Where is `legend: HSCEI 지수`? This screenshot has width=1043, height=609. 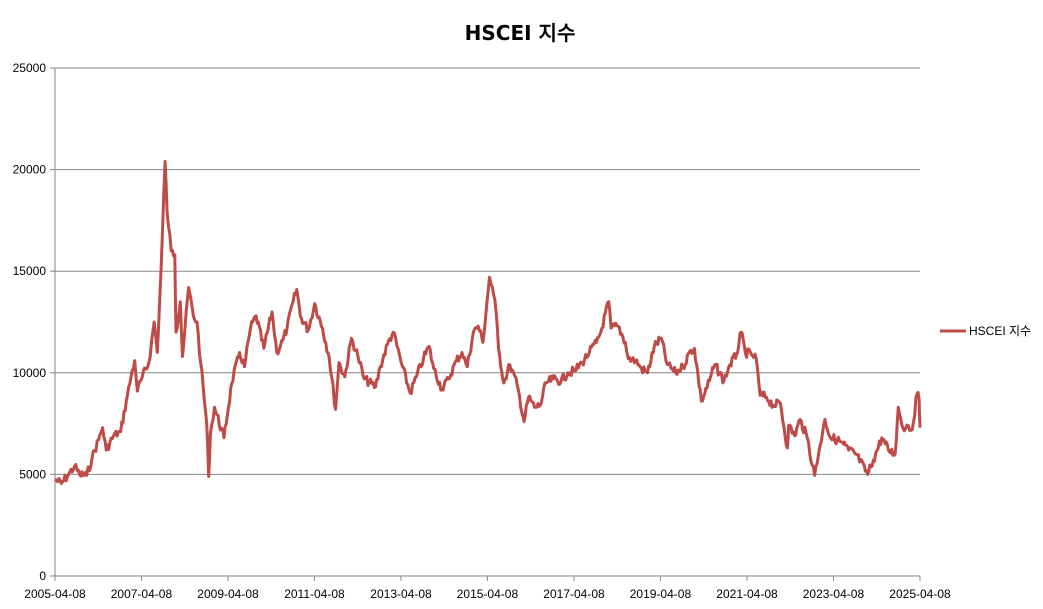 legend: HSCEI 지수 is located at coordinates (985, 331).